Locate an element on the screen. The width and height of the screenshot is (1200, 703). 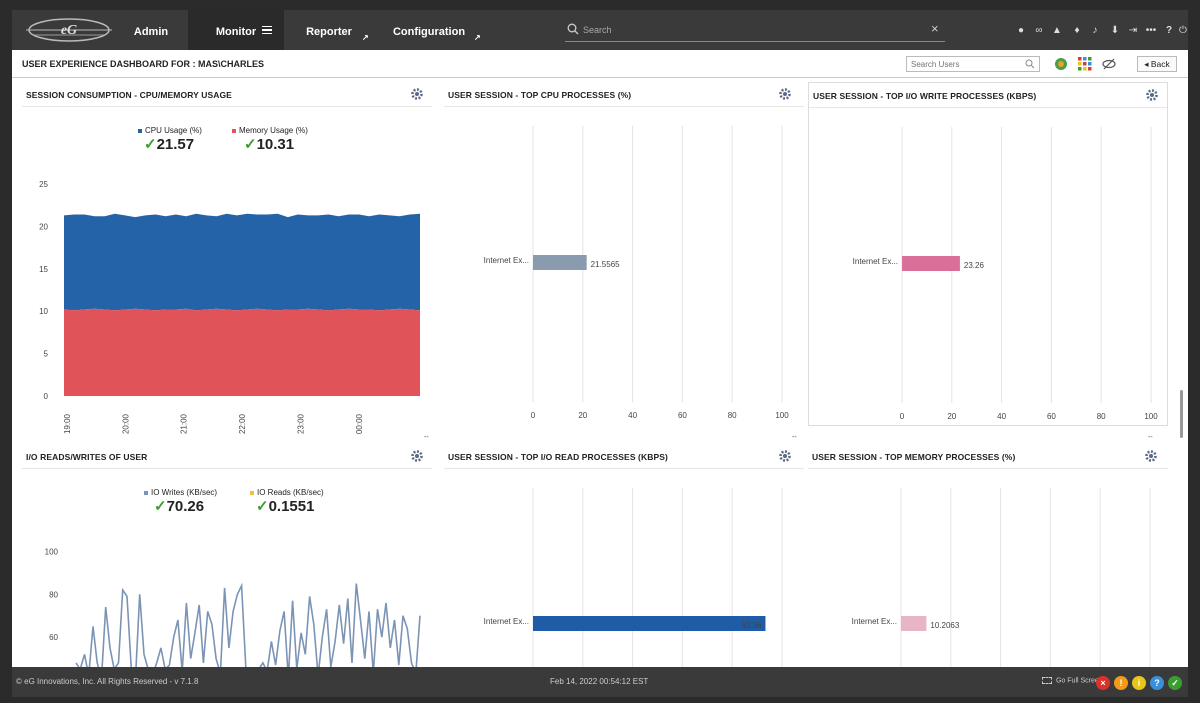
top-io-read-bar-chart: Internet Ex... 93.36 is located at coordinates (633, 578).